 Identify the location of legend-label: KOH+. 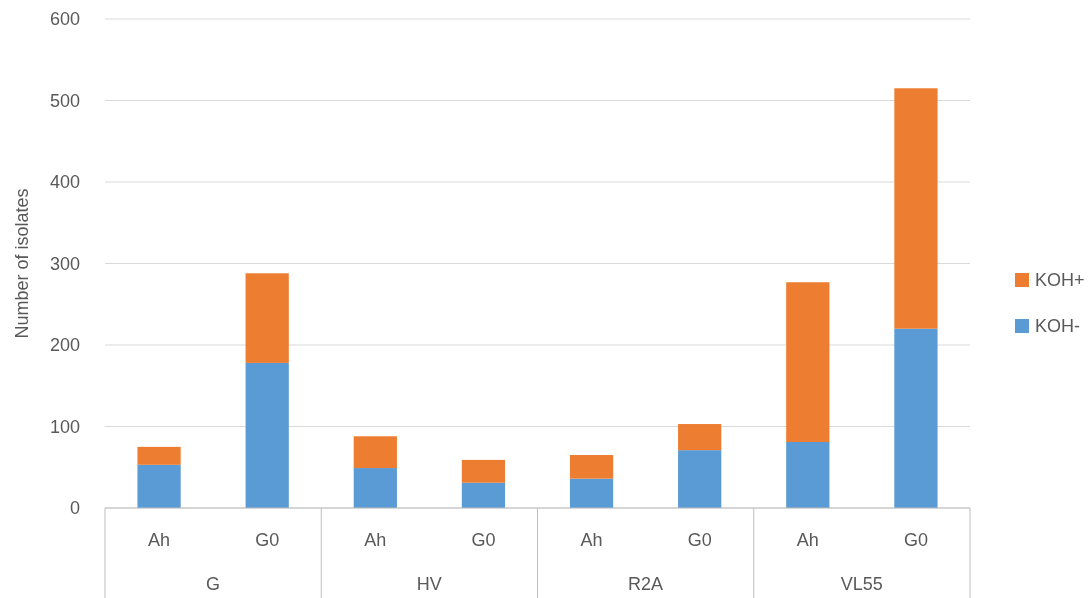
(1060, 280).